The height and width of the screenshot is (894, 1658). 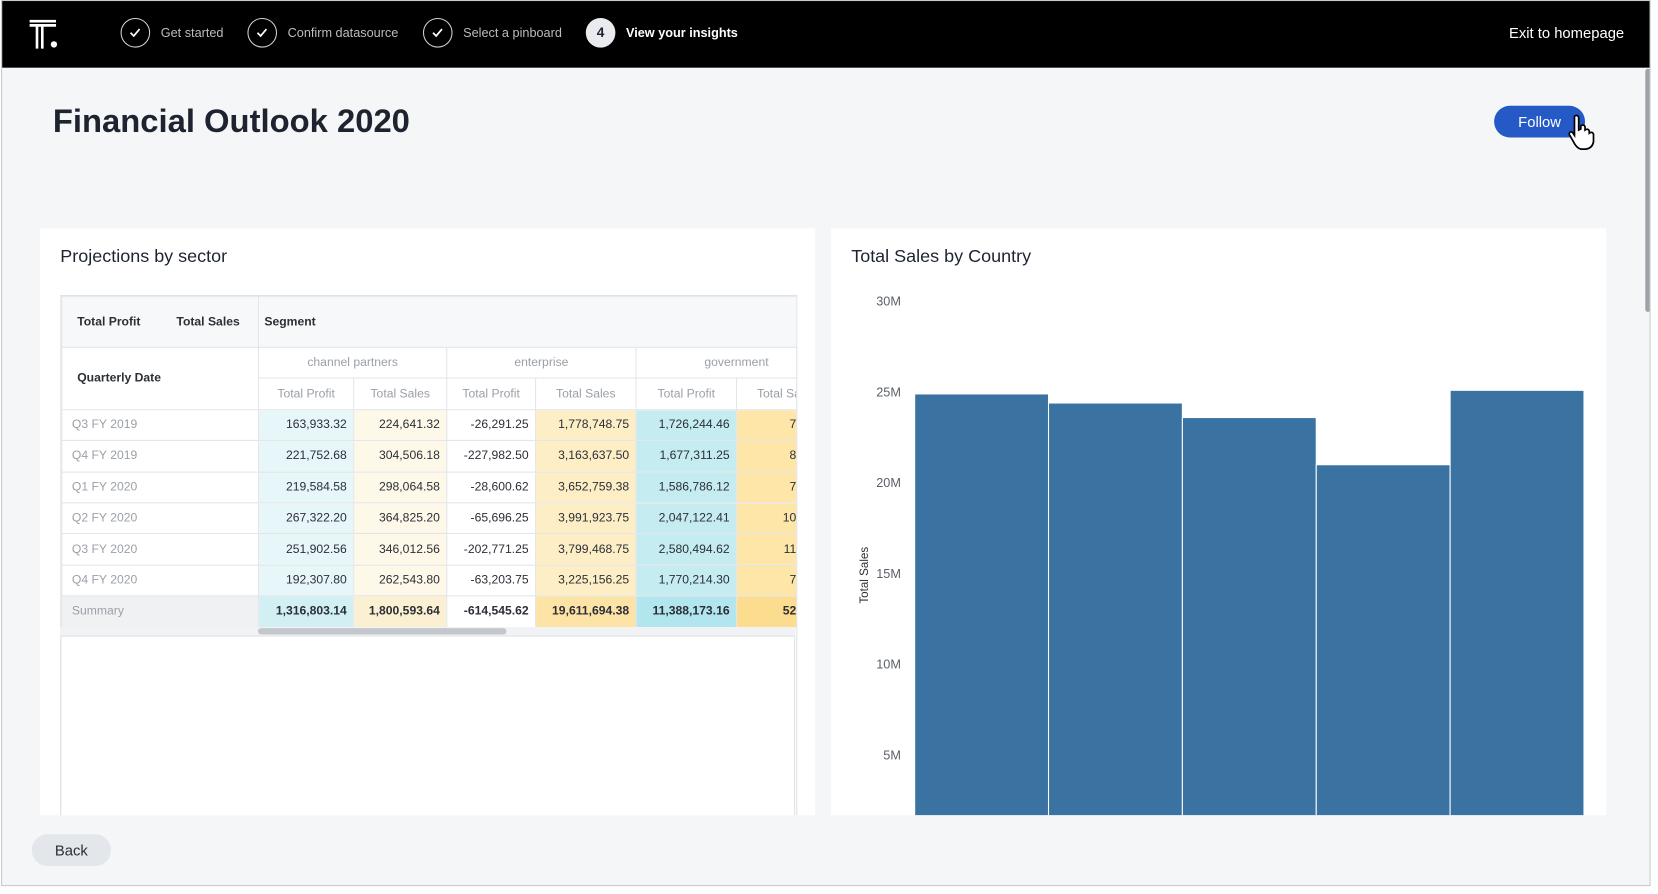 I want to click on cell: 3,225,156.25, so click(x=586, y=580).